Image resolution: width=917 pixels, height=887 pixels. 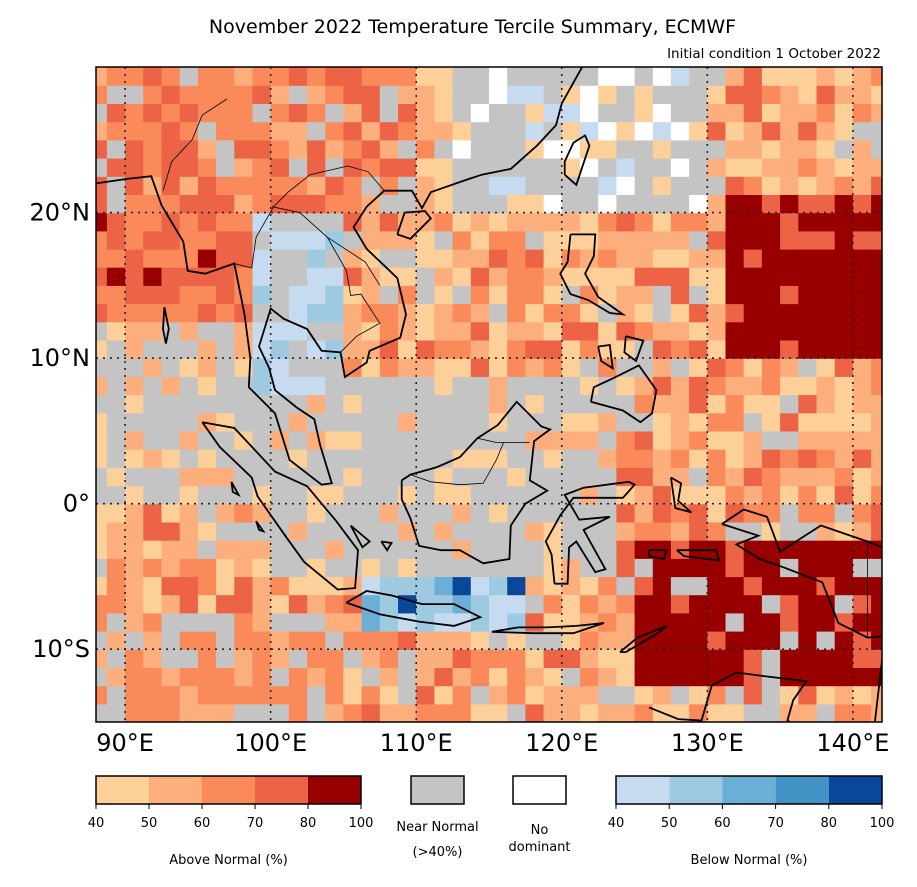 What do you see at coordinates (202, 823) in the screenshot?
I see `above-normal-colorbar-tick-label: 60` at bounding box center [202, 823].